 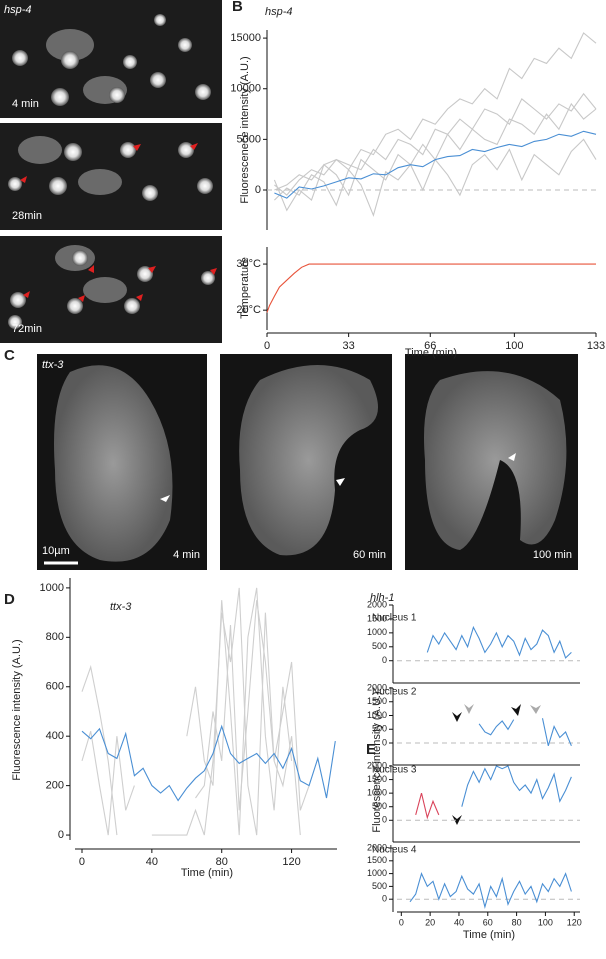 I want to click on image-time: 100 min, so click(x=552, y=555).